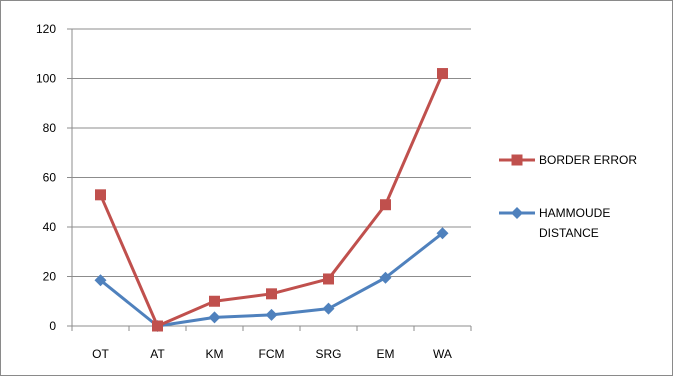 This screenshot has width=673, height=380. Describe the element at coordinates (50, 227) in the screenshot. I see `y-tick-label-40: 40` at that location.